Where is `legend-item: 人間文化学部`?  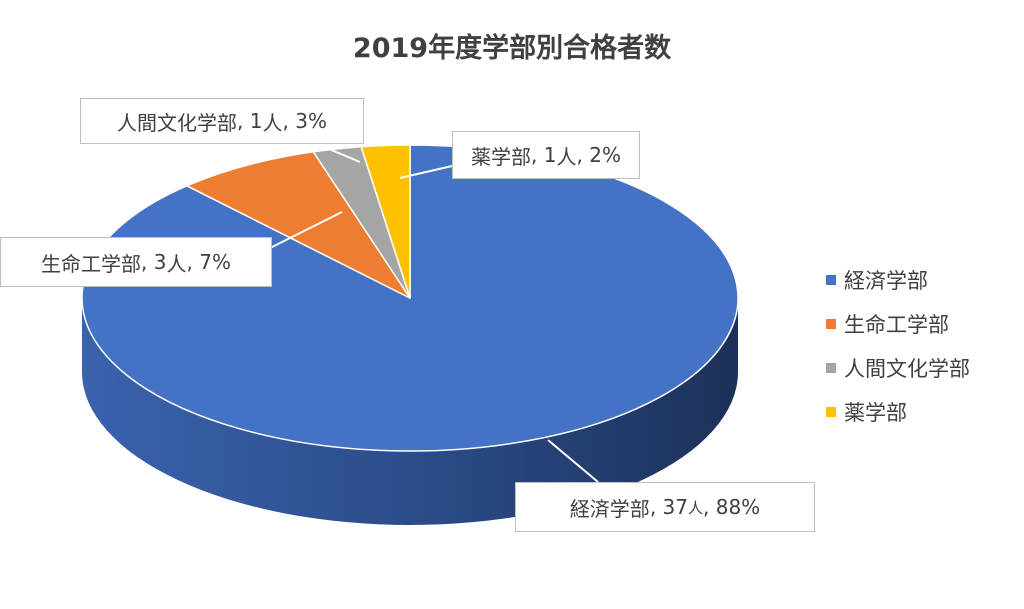 legend-item: 人間文化学部 is located at coordinates (921, 368).